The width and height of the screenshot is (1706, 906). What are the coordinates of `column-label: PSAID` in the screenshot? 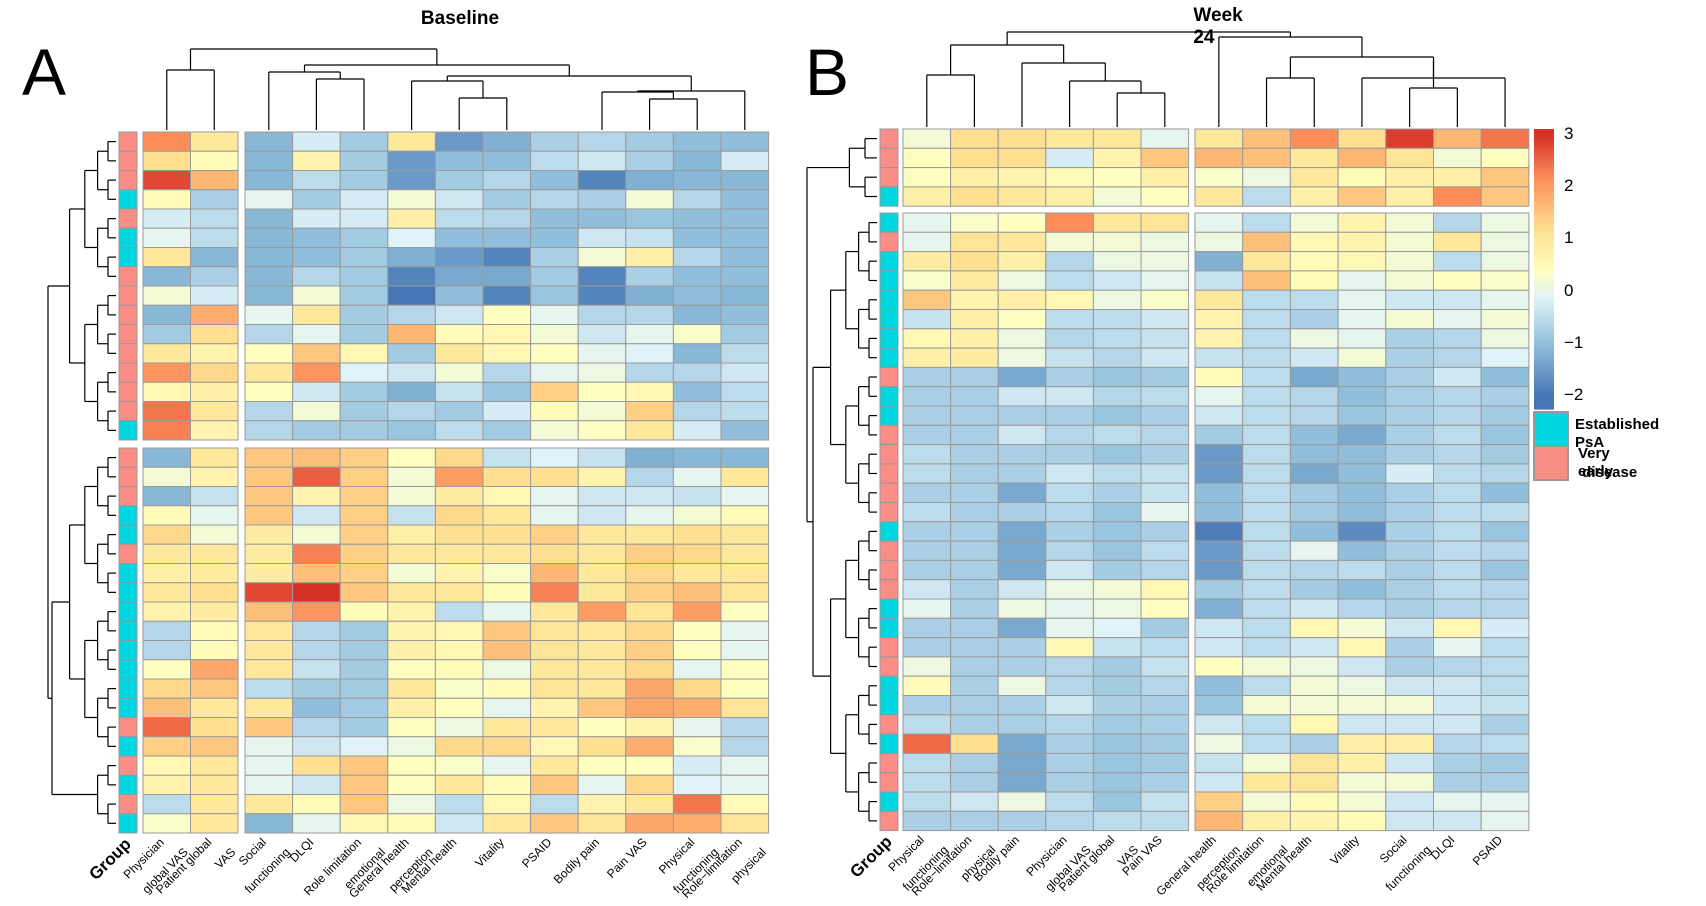 It's located at (1488, 851).